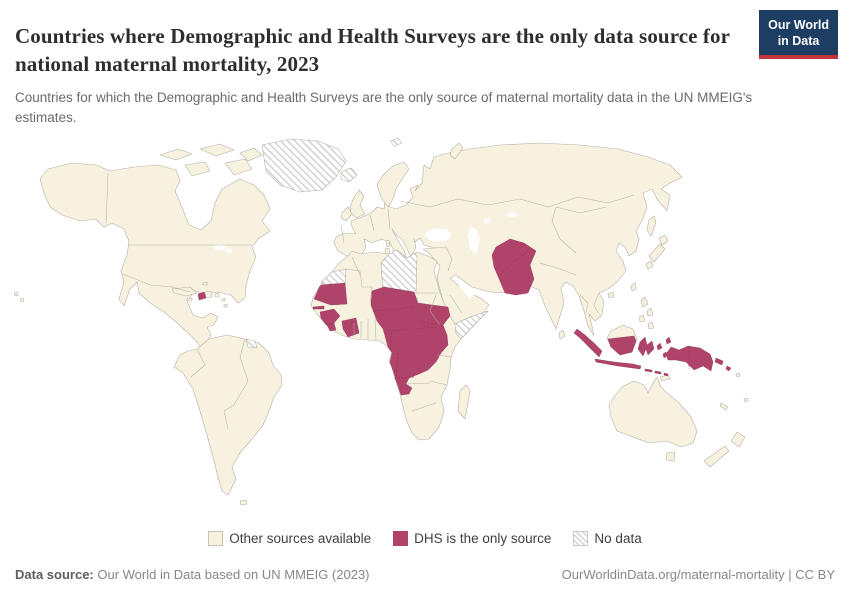 The height and width of the screenshot is (600, 850). I want to click on region-tasmania, so click(670, 456).